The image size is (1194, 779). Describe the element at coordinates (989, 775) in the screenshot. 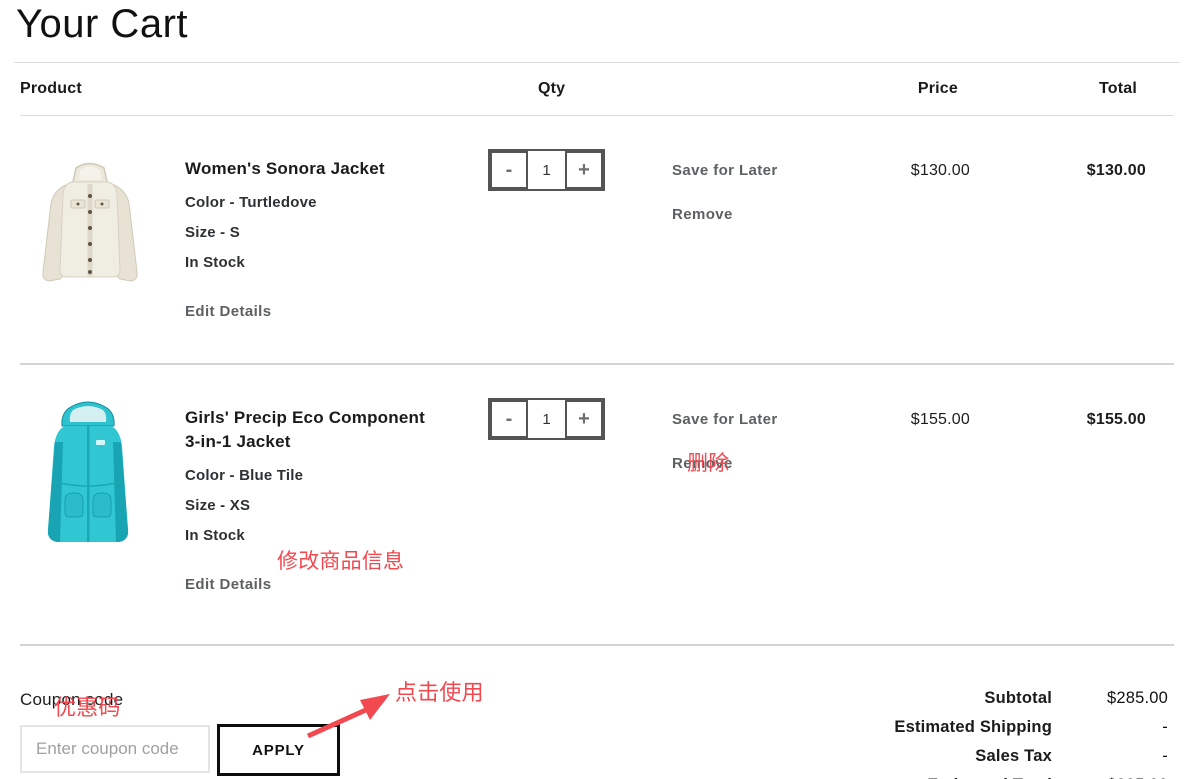

I see `summary-label: Estimated Total` at that location.